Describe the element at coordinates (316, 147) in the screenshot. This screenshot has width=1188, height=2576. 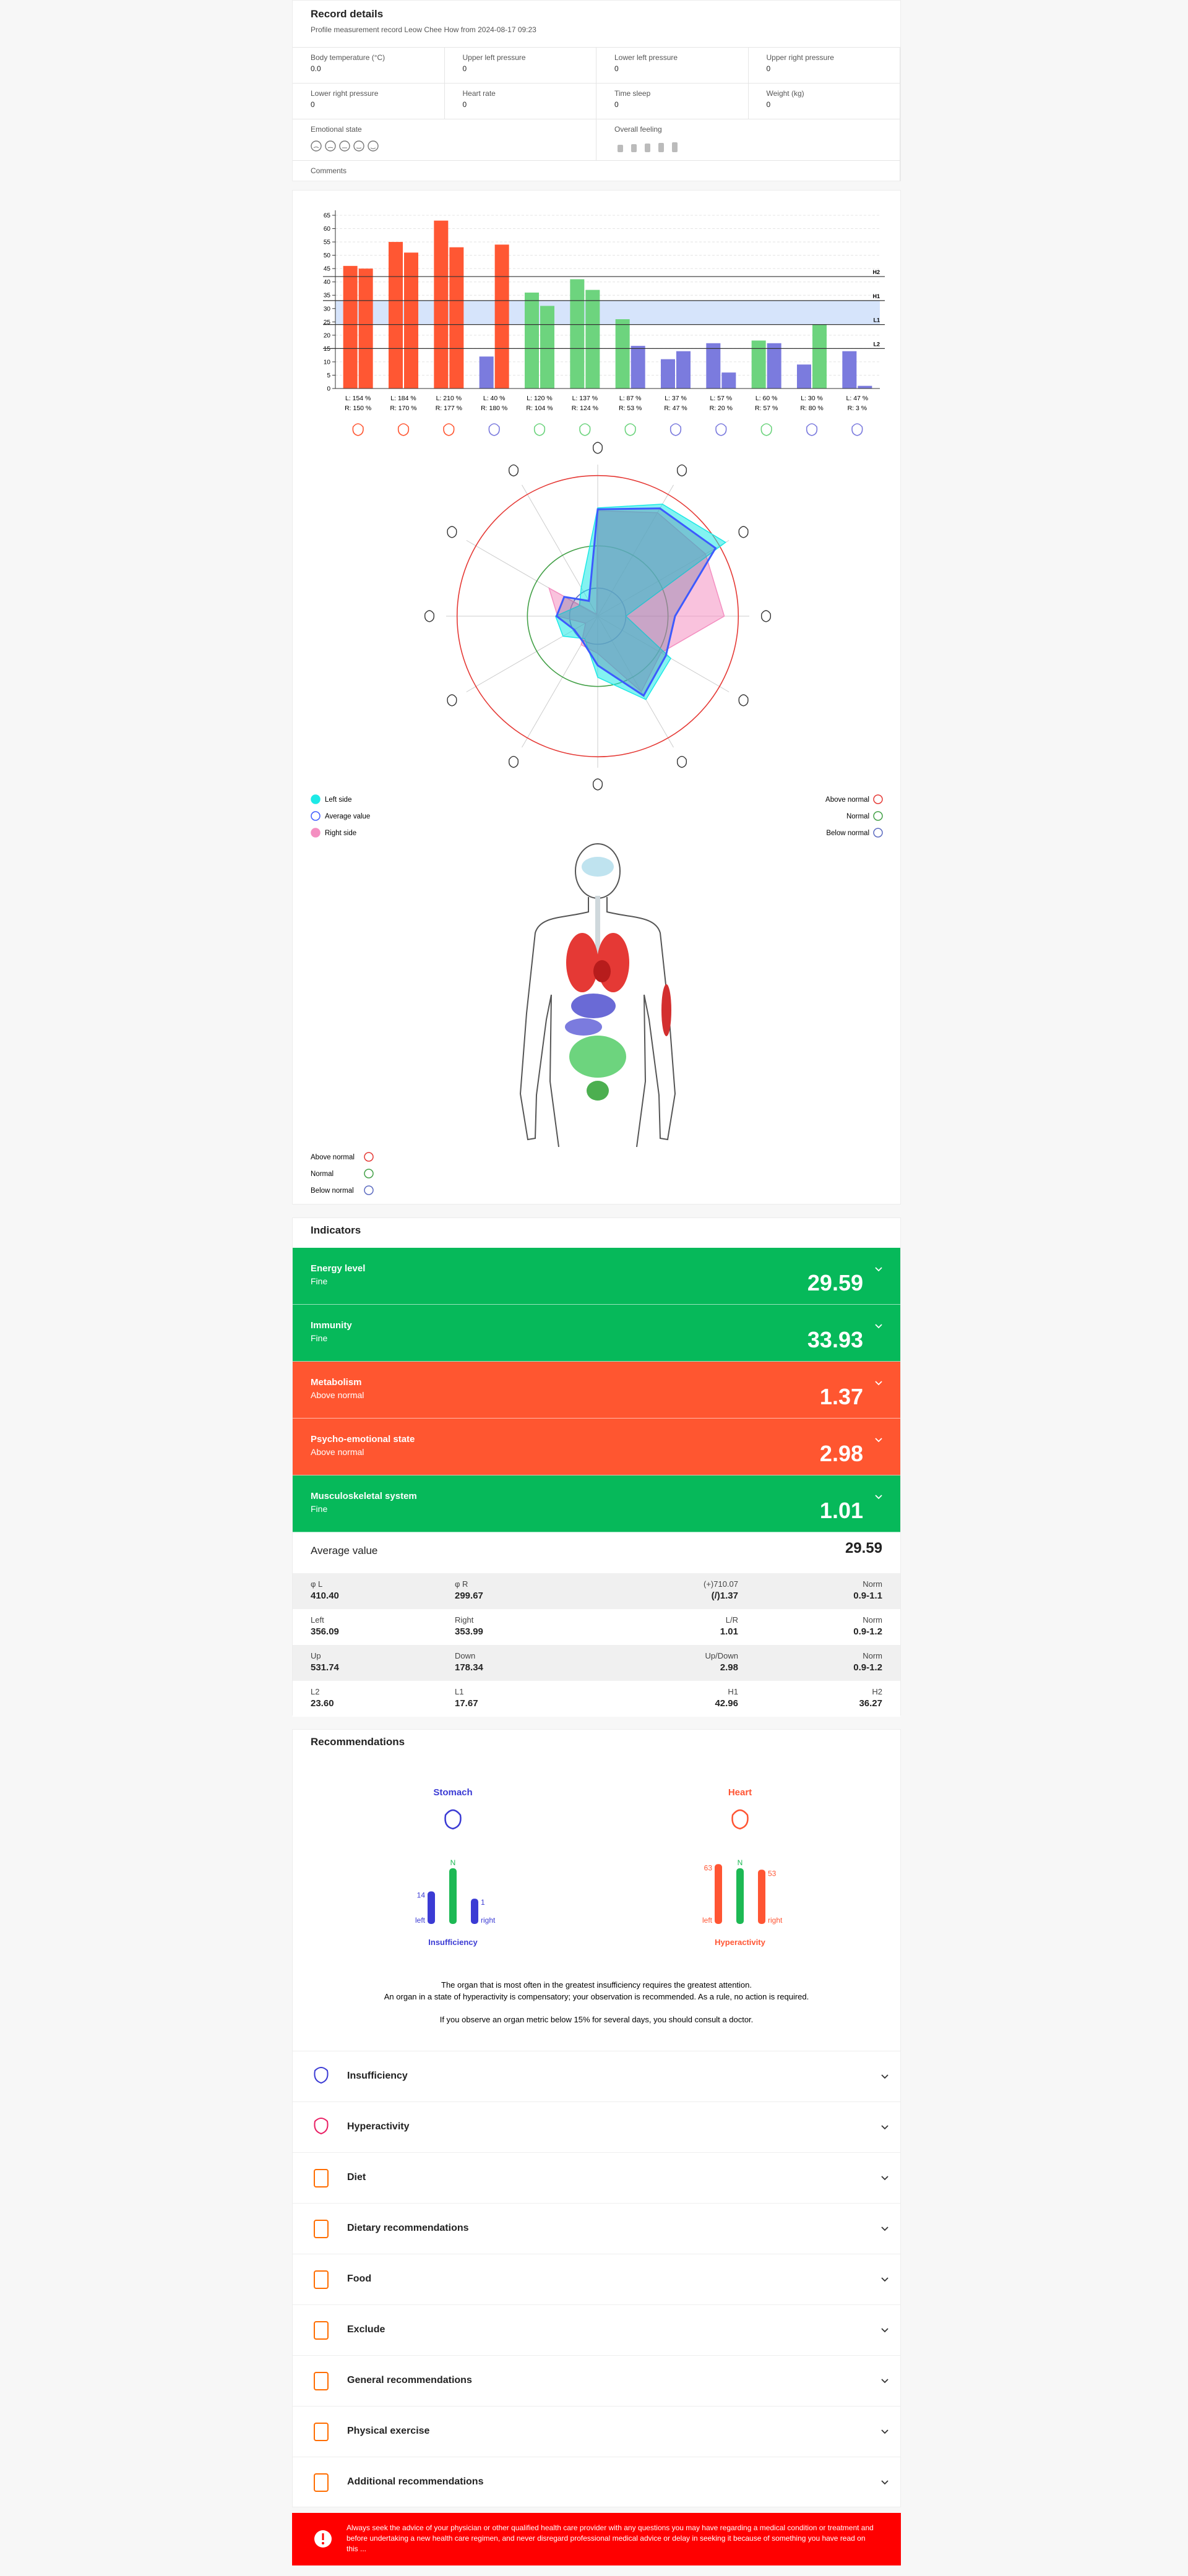
I see `face-mouth` at that location.